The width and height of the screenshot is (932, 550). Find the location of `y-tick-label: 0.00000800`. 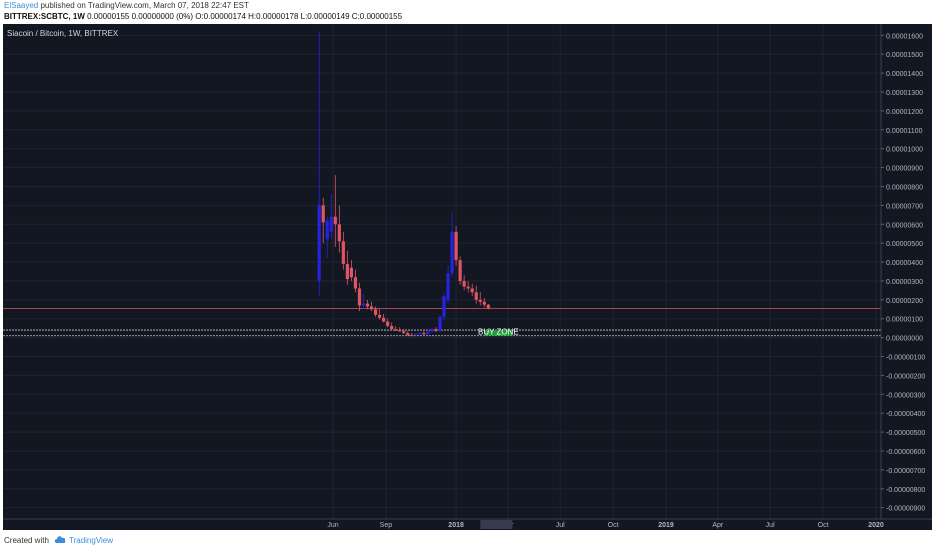

y-tick-label: 0.00000800 is located at coordinates (904, 187).